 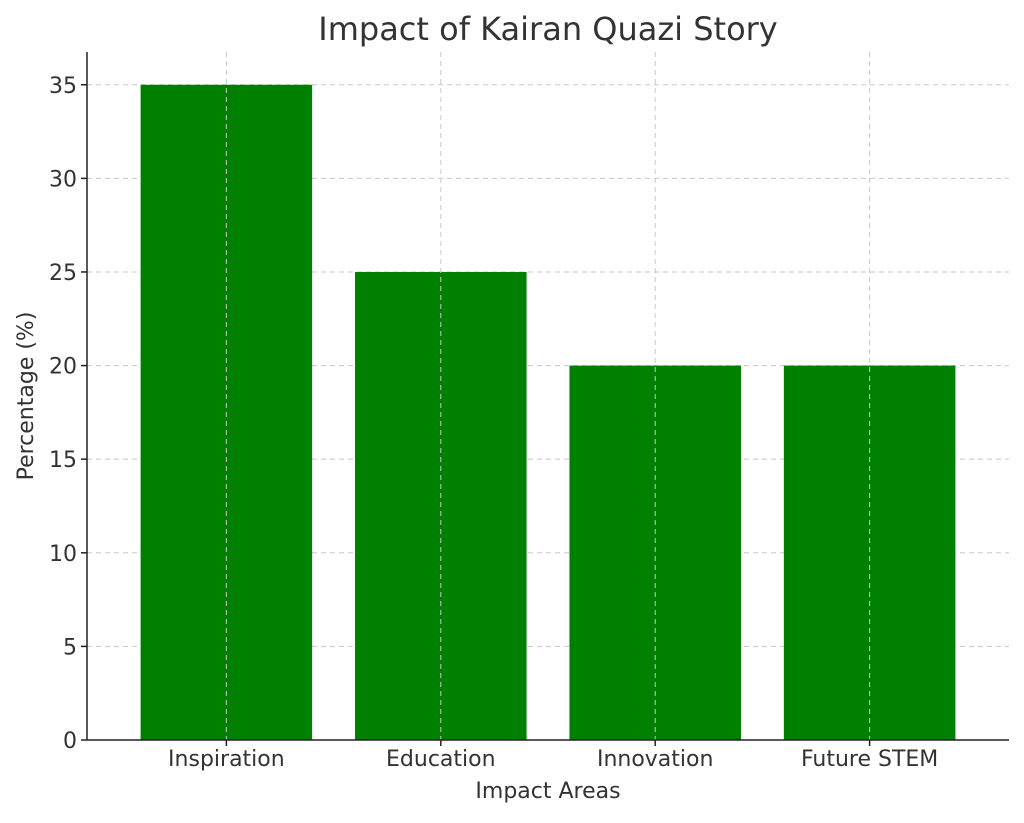 What do you see at coordinates (547, 791) in the screenshot?
I see `x-axis-label: Impact Areas` at bounding box center [547, 791].